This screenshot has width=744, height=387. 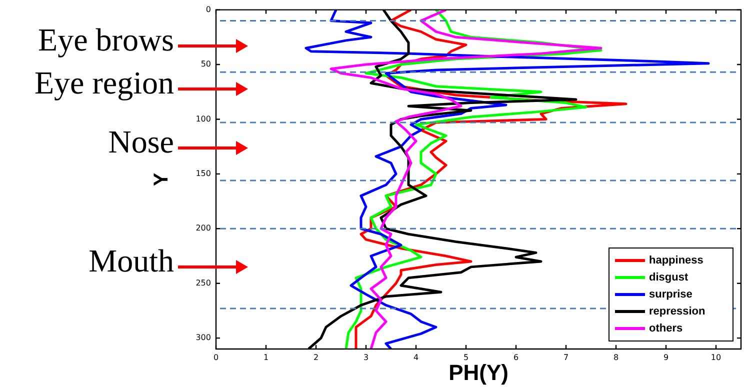 I want to click on text: Mouth, so click(x=131, y=260).